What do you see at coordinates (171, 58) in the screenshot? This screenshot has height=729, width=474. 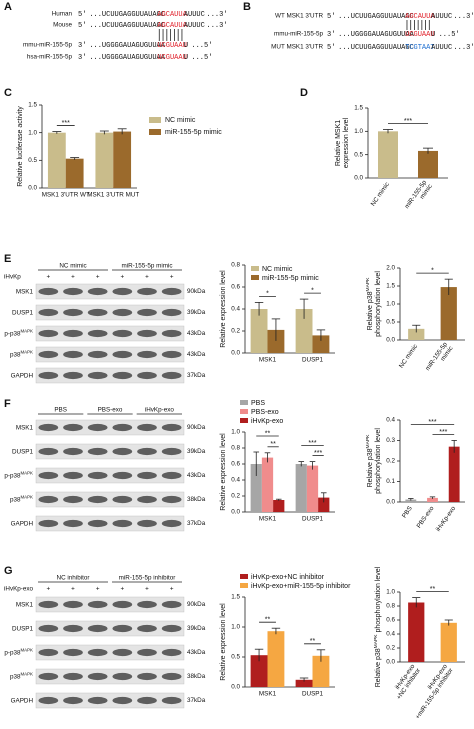 I see `sequence-hit: UCGUAAU` at bounding box center [171, 58].